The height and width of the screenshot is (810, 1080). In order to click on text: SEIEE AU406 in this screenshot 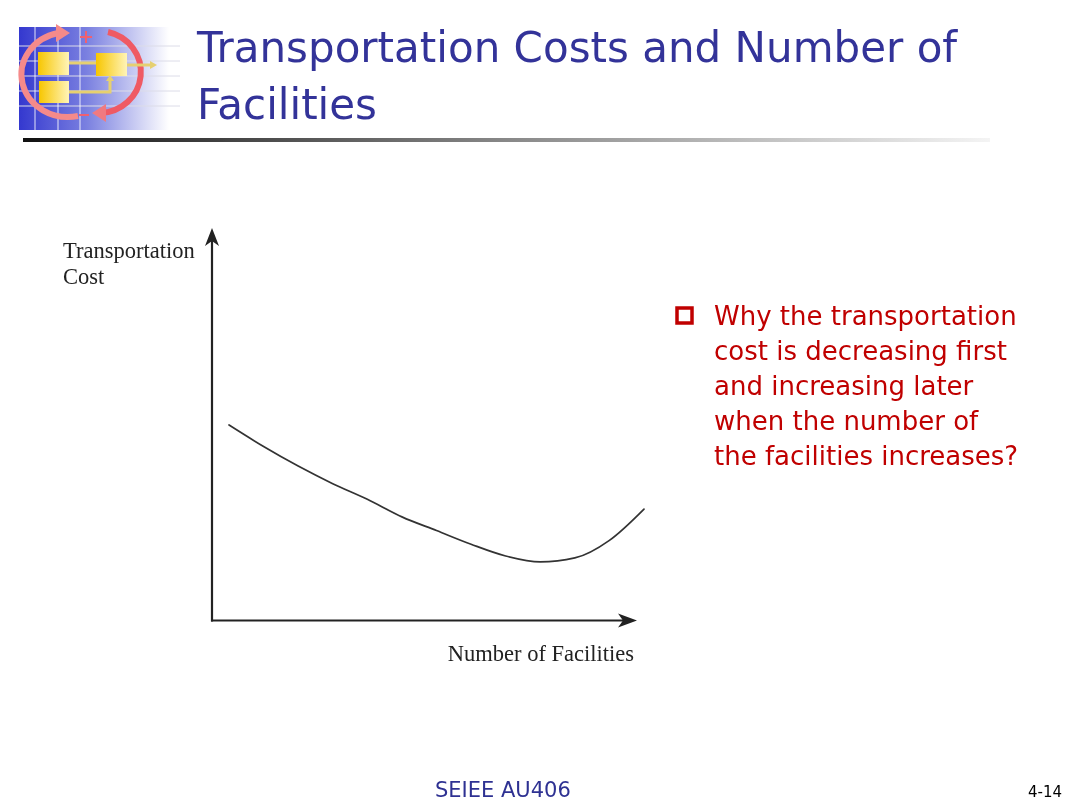, I will do `click(503, 790)`.